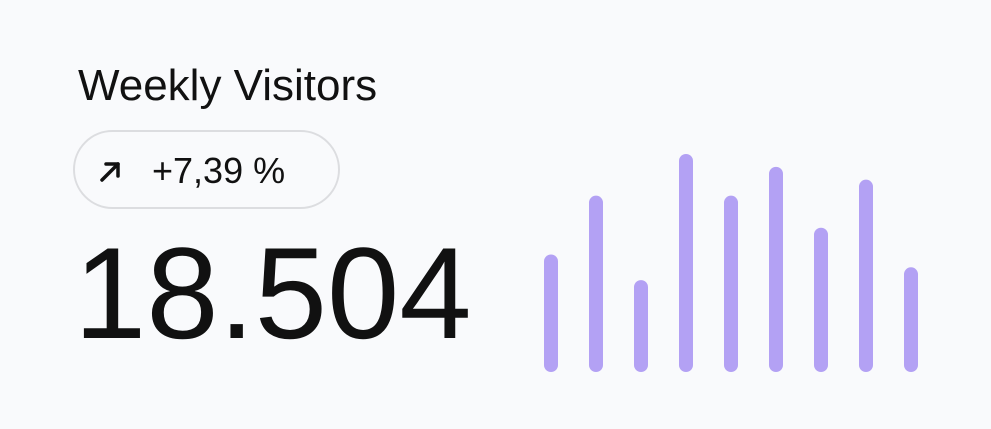  I want to click on card-title: Weekly Visitors, so click(227, 85).